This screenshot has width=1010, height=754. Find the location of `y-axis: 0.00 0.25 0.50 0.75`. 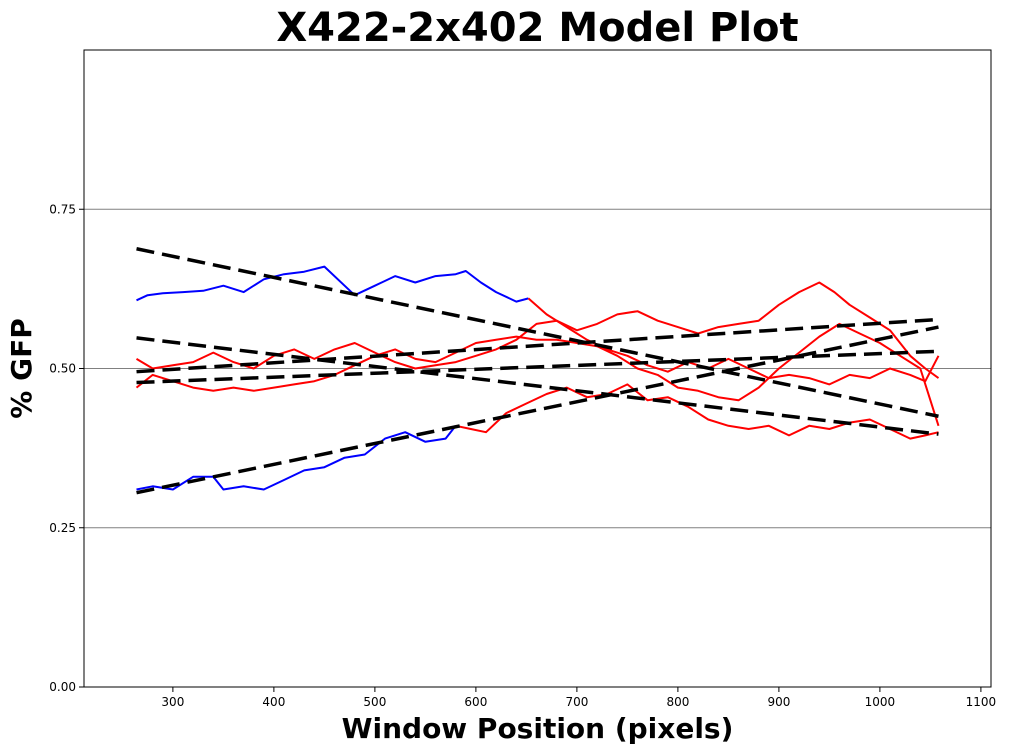

y-axis: 0.00 0.25 0.50 0.75 is located at coordinates (66, 448).